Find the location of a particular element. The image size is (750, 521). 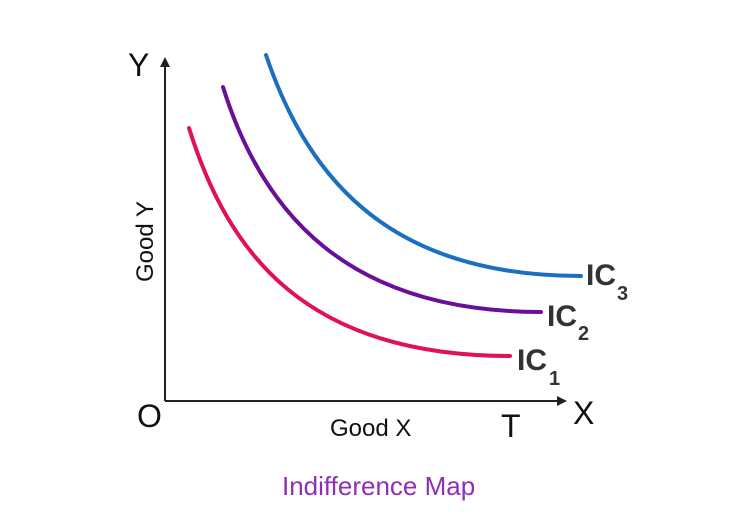

ic2-label: IC is located at coordinates (562, 316).